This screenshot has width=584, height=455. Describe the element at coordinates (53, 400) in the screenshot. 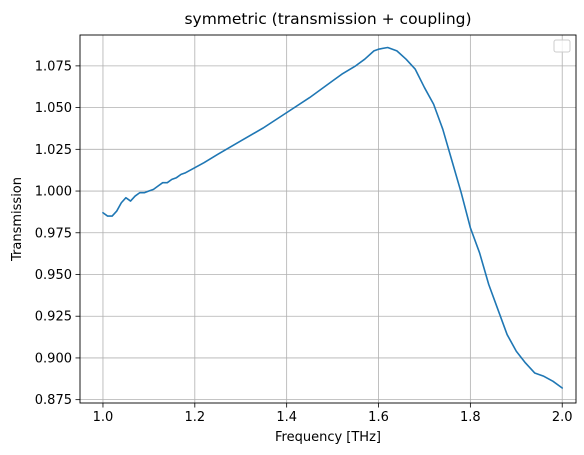

I see `y-tick-label: 0.875` at that location.